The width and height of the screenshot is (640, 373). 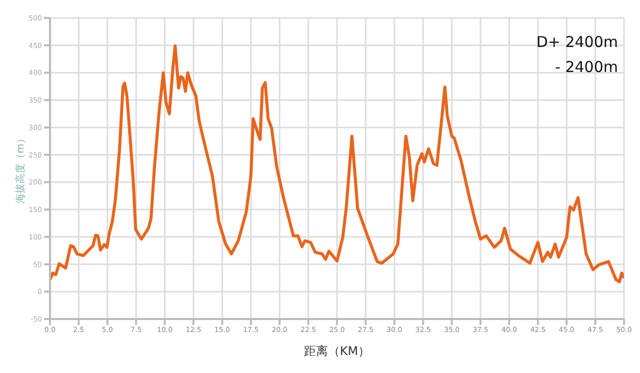 What do you see at coordinates (577, 42) in the screenshot?
I see `annotation: D+ 2400m` at bounding box center [577, 42].